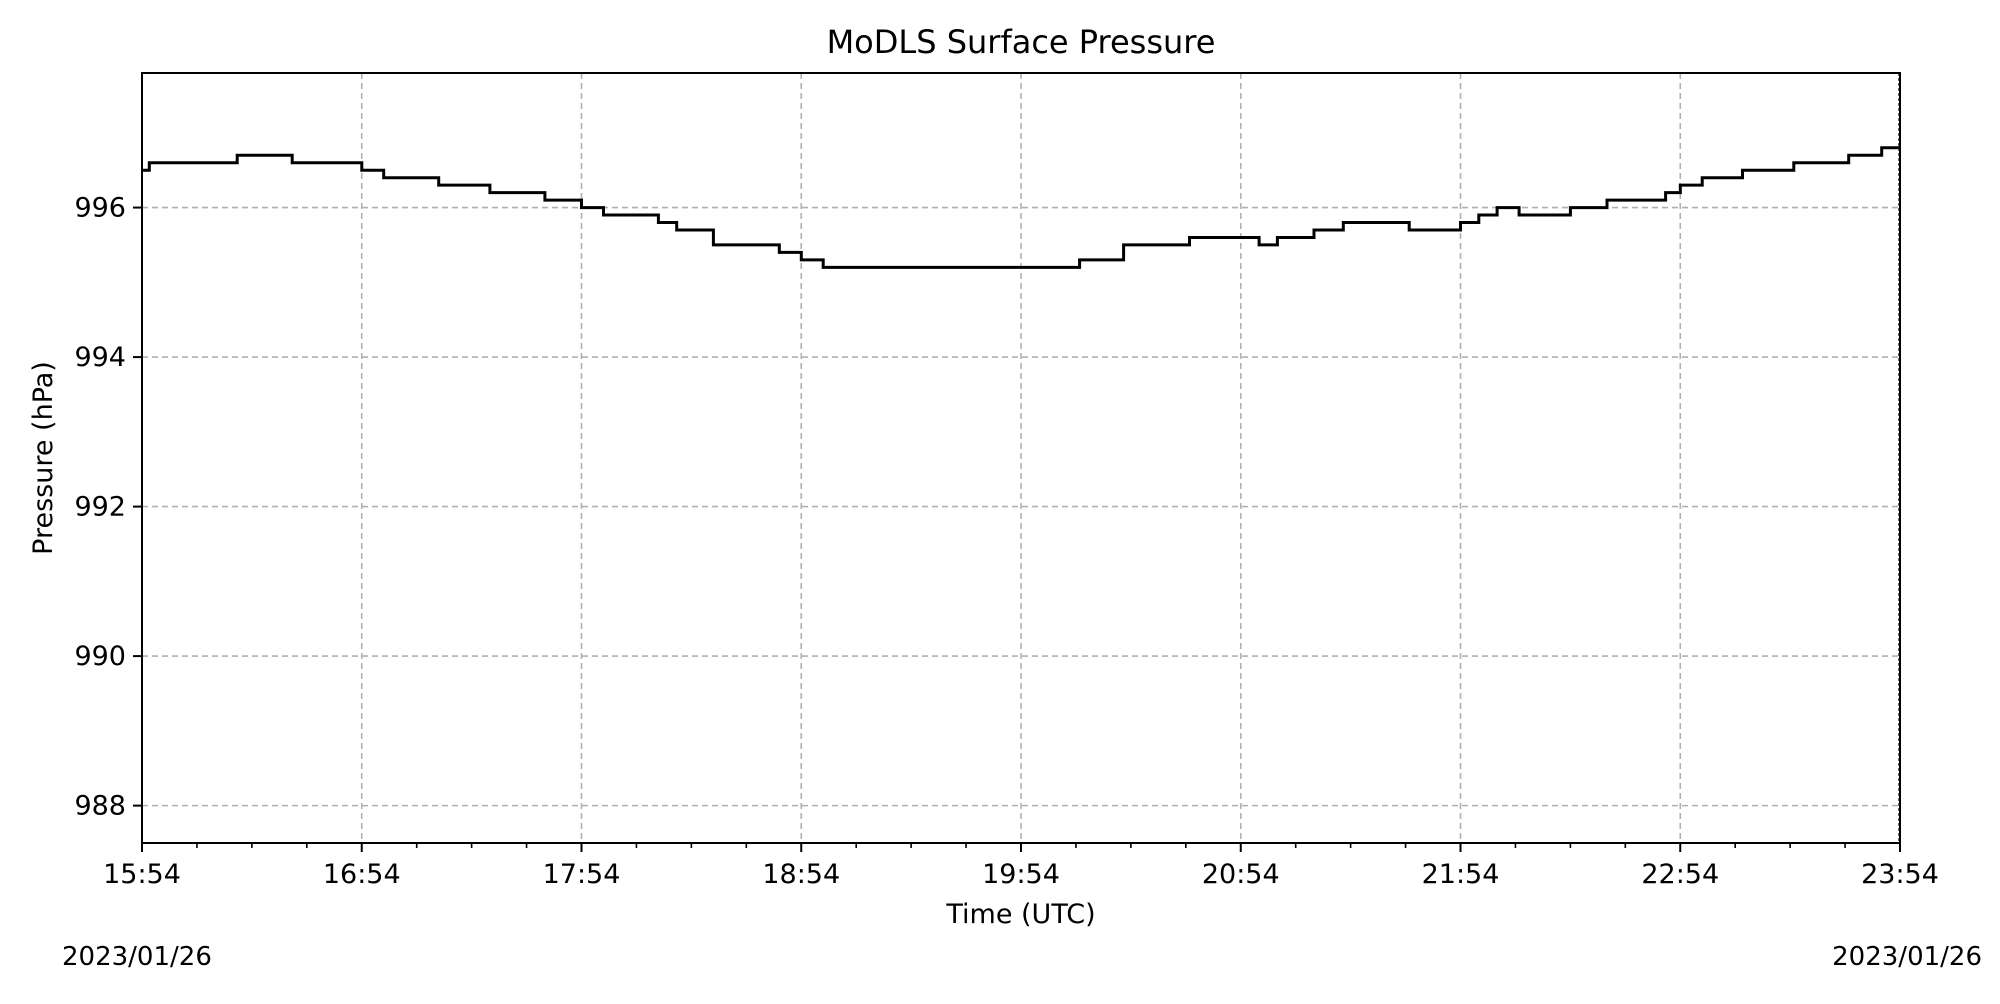  What do you see at coordinates (1020, 914) in the screenshot?
I see `x-axis-label: Time (UTC)` at bounding box center [1020, 914].